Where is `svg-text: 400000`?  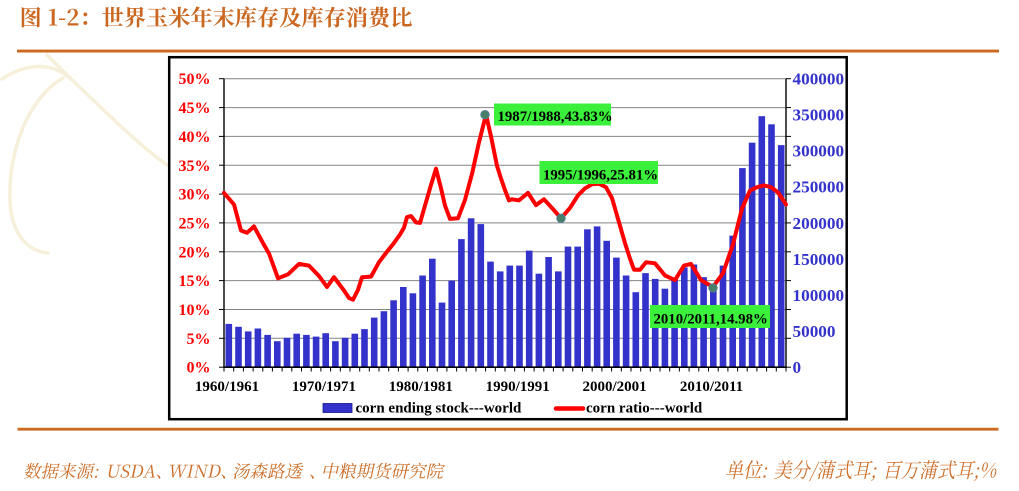 svg-text: 400000 is located at coordinates (819, 79).